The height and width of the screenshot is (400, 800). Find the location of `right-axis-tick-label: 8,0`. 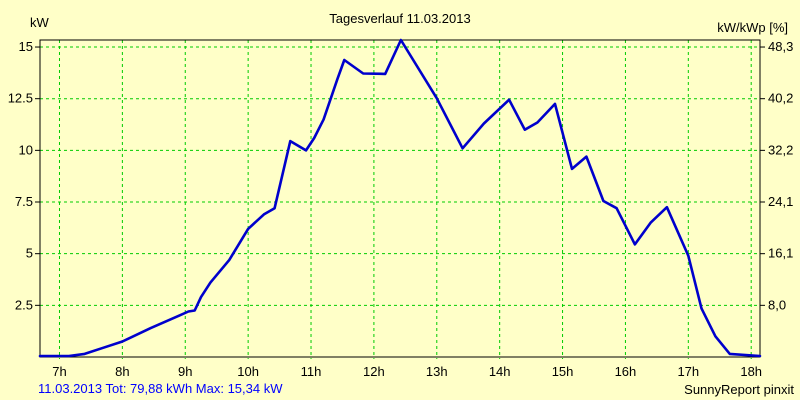

right-axis-tick-label: 8,0 is located at coordinates (777, 304).